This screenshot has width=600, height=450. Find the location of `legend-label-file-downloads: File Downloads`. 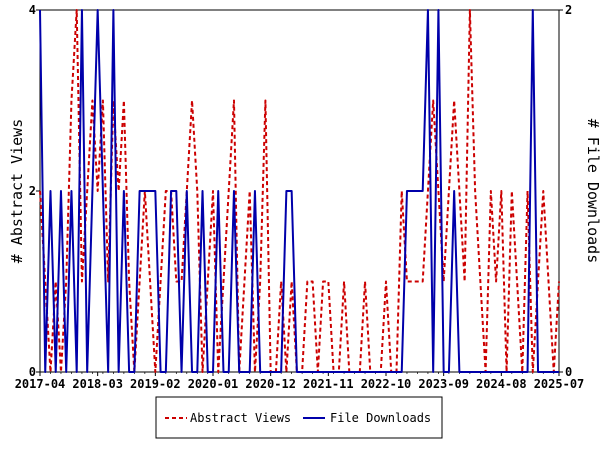

legend-label-file-downloads: File Downloads is located at coordinates (380, 418).